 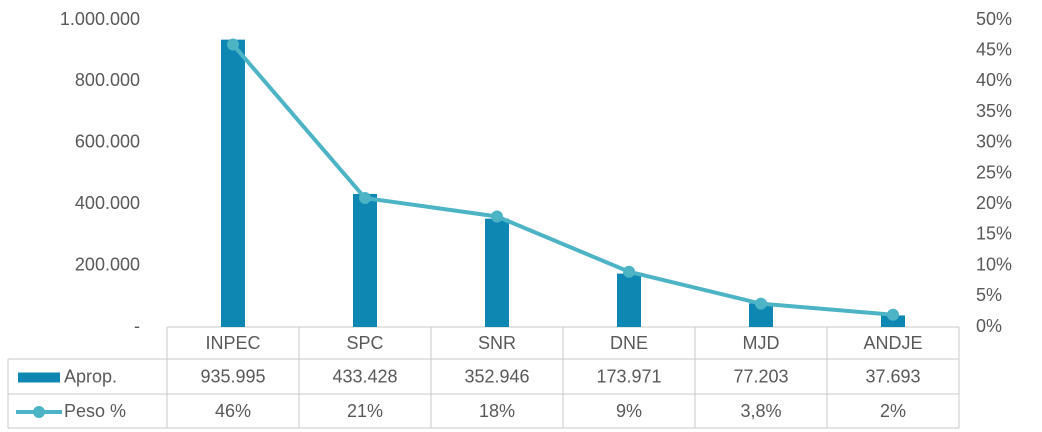 What do you see at coordinates (107, 203) in the screenshot?
I see `y-tick-label: 400.000` at bounding box center [107, 203].